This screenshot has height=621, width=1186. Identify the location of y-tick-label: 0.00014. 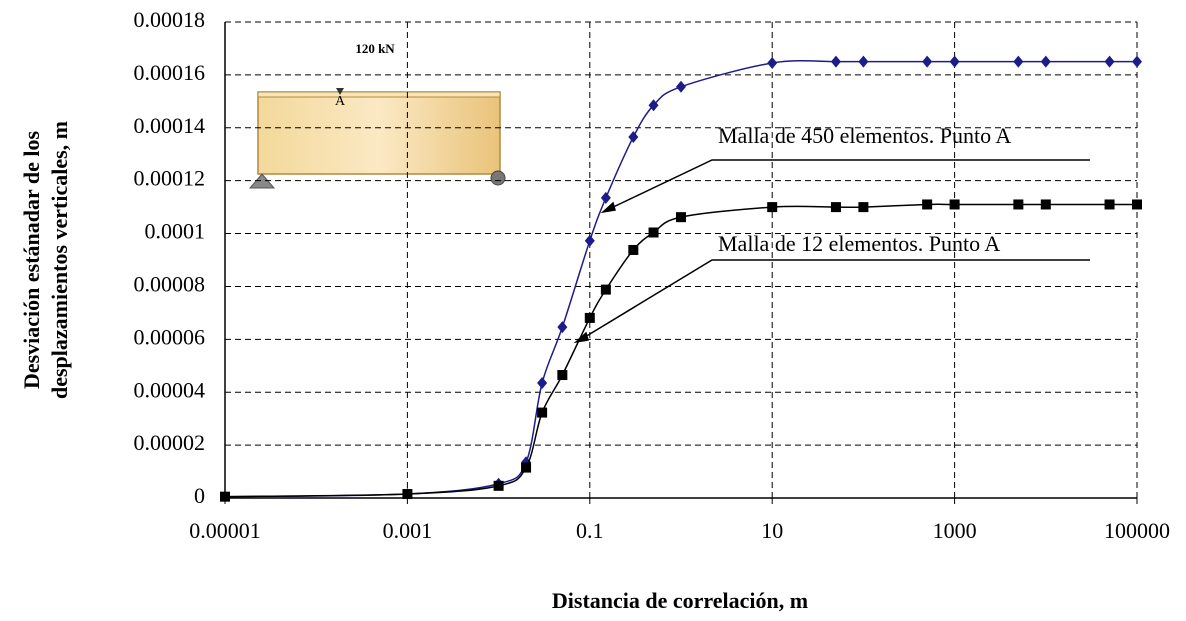
(170, 125).